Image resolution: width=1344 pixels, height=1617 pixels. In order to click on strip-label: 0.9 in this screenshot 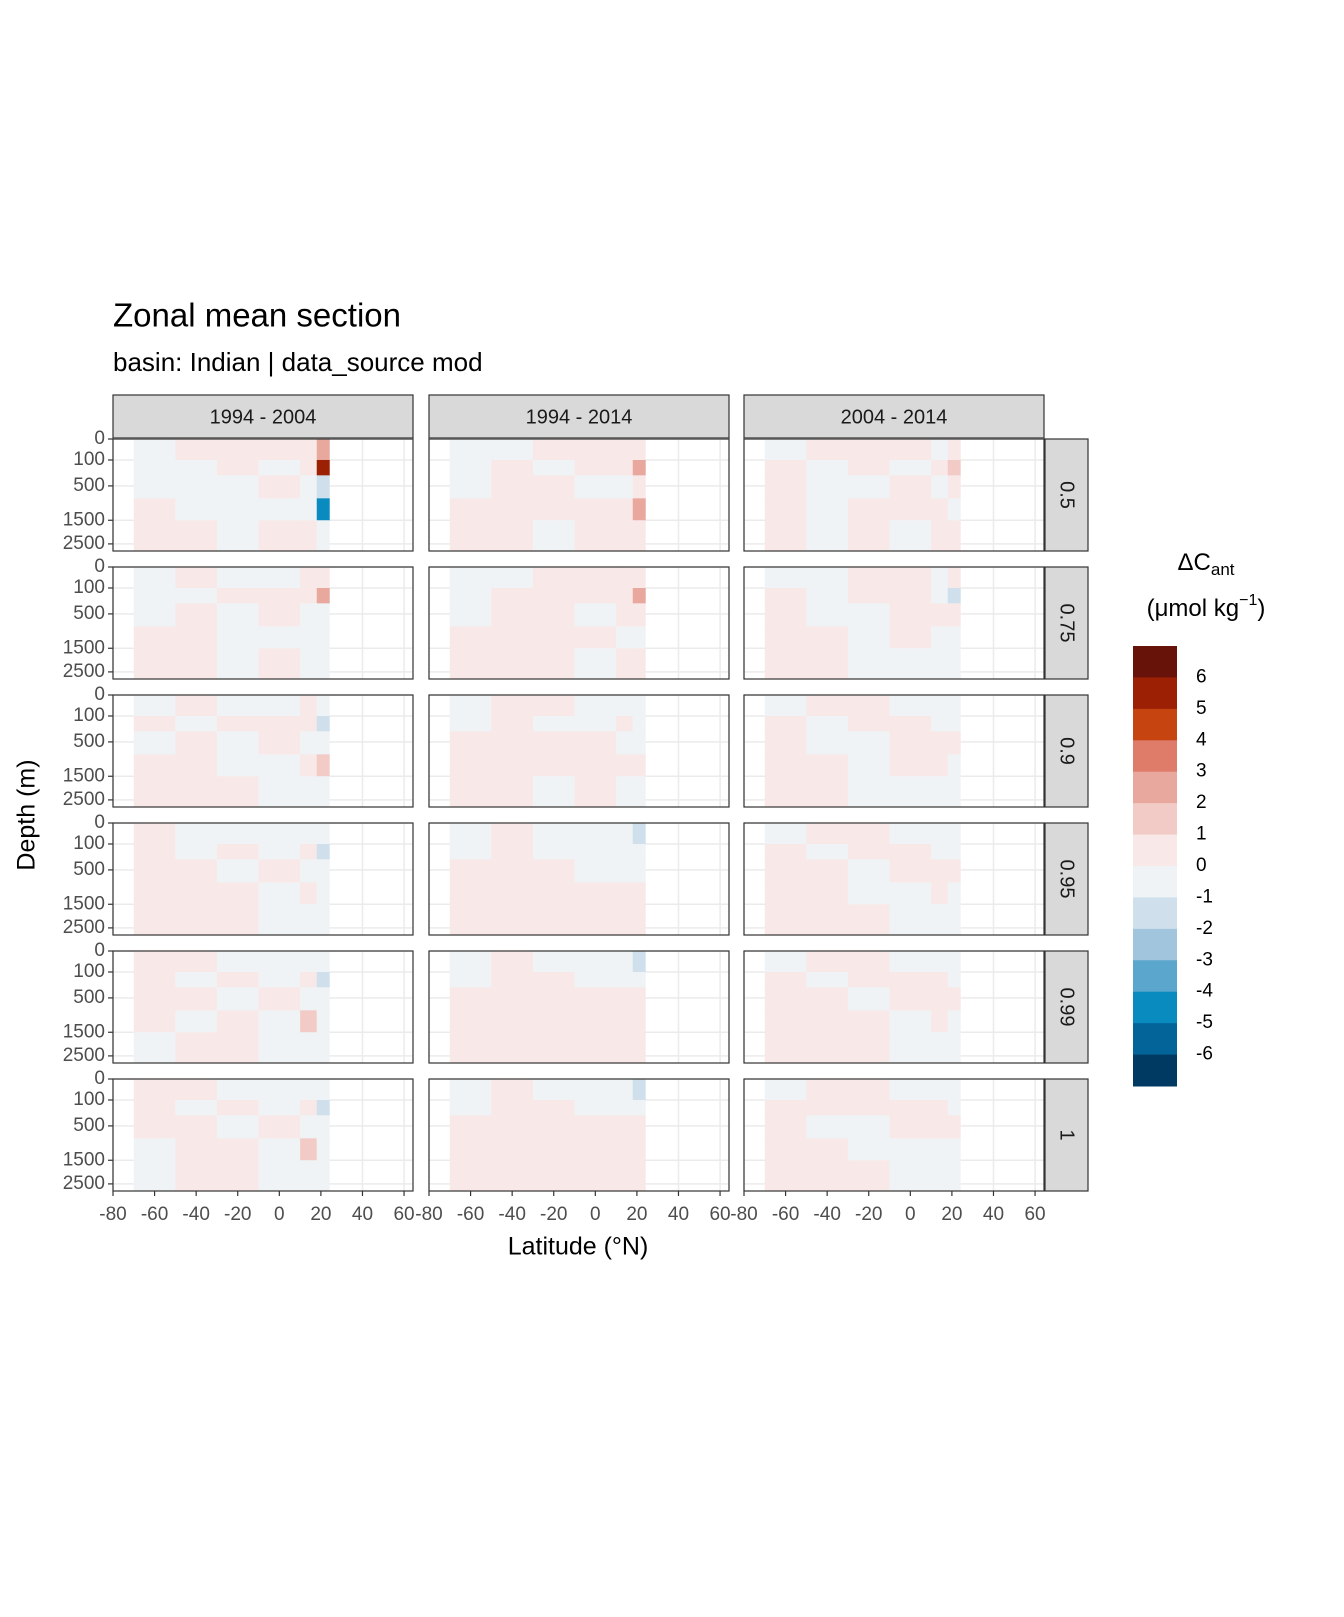, I will do `click(1067, 751)`.